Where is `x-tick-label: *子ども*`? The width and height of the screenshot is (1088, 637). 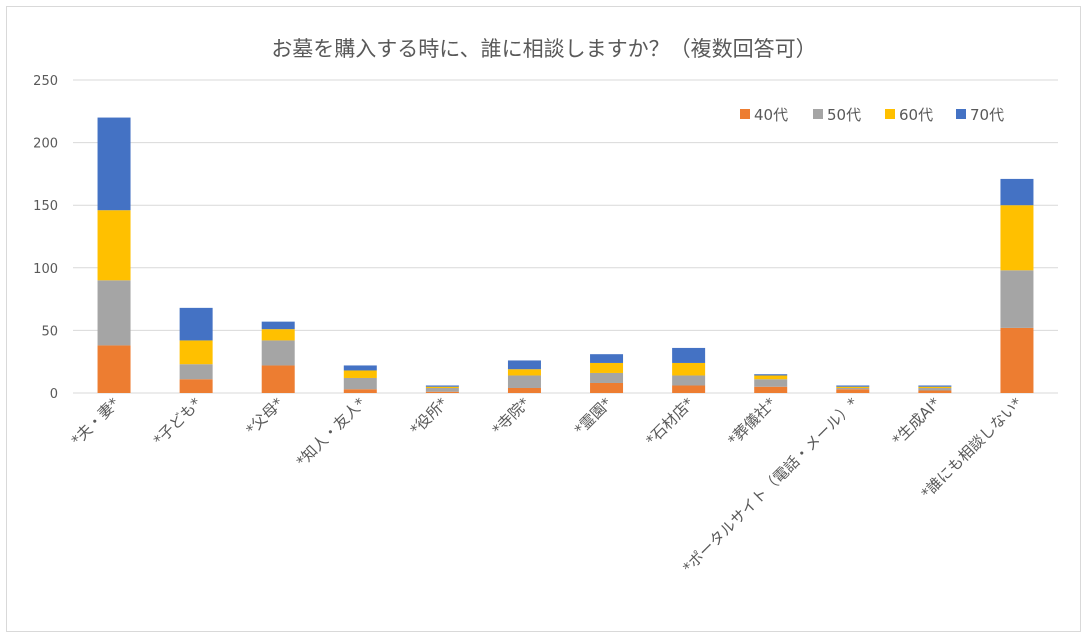 x-tick-label: *子ども* is located at coordinates (178, 422).